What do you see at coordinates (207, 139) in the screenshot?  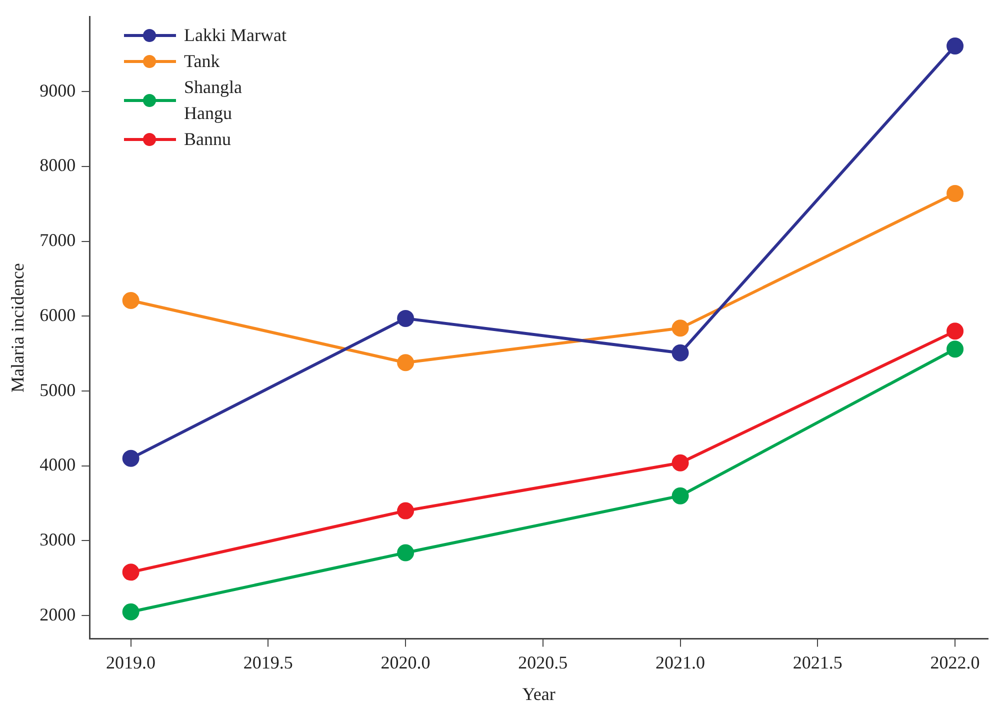 I see `legend-label: Bannu` at bounding box center [207, 139].